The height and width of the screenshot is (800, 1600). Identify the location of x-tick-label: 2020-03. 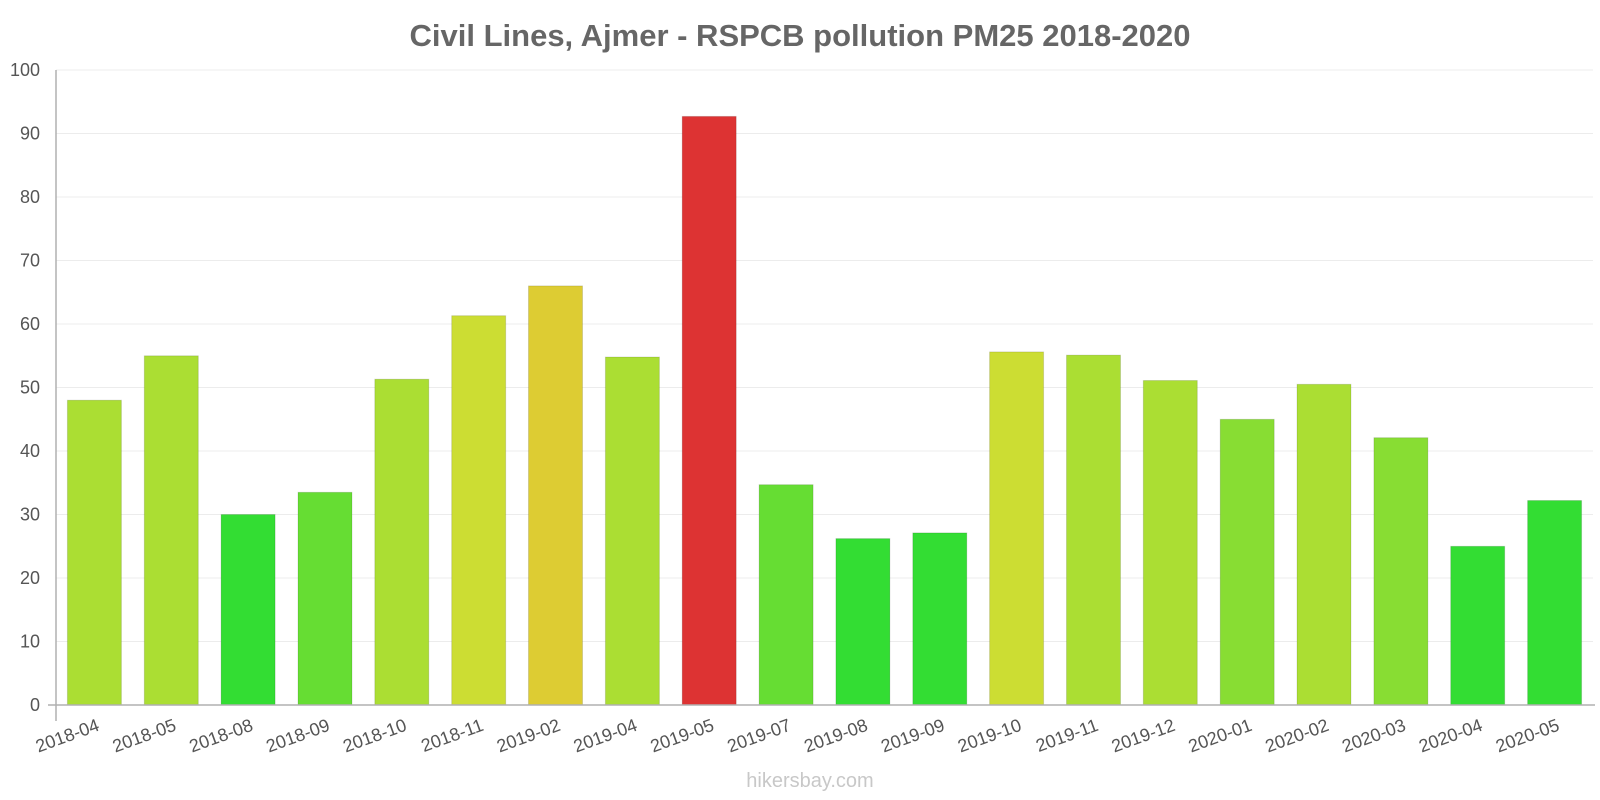
(1373, 735).